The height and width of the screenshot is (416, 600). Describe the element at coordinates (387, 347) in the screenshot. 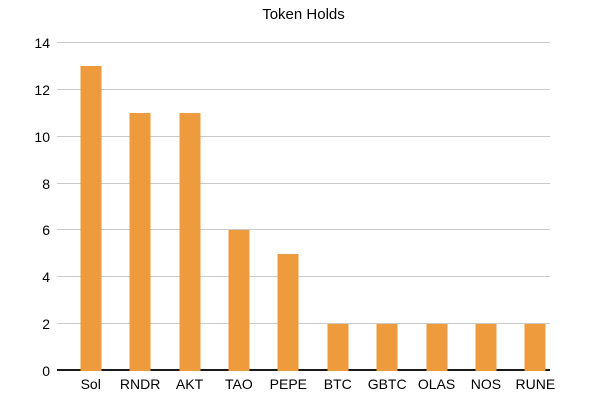

I see `bar-gbtc` at that location.